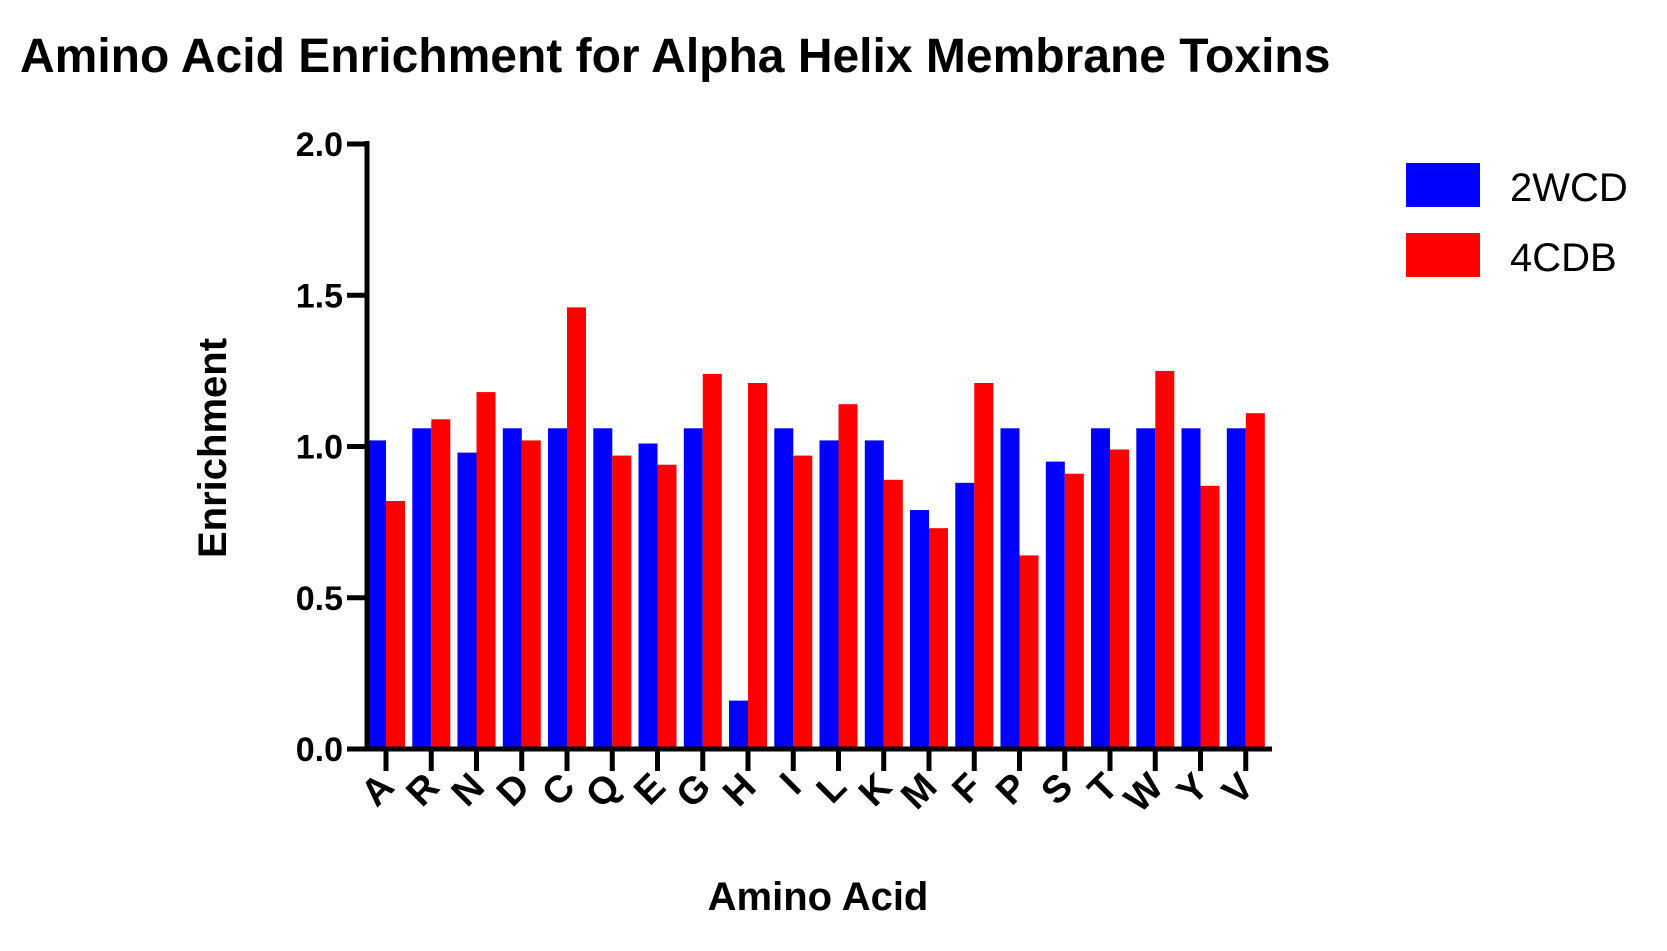 The width and height of the screenshot is (1667, 951). What do you see at coordinates (874, 594) in the screenshot?
I see `bar-2wcd-k` at bounding box center [874, 594].